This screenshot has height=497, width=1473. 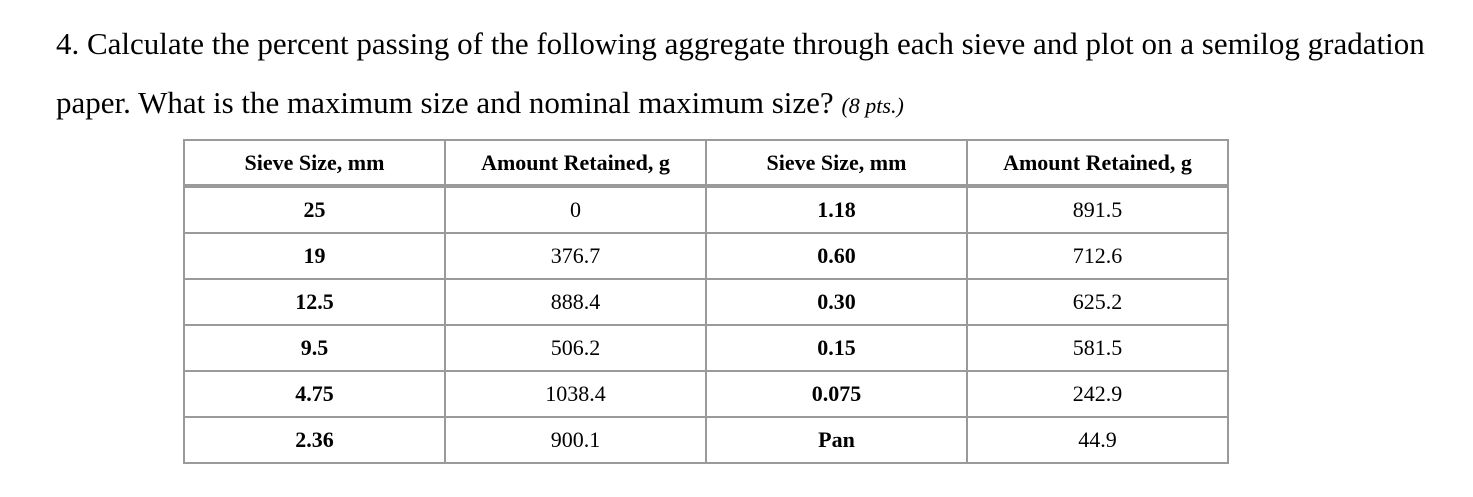 What do you see at coordinates (1097, 440) in the screenshot?
I see `amount-retained-cell: 44.9` at bounding box center [1097, 440].